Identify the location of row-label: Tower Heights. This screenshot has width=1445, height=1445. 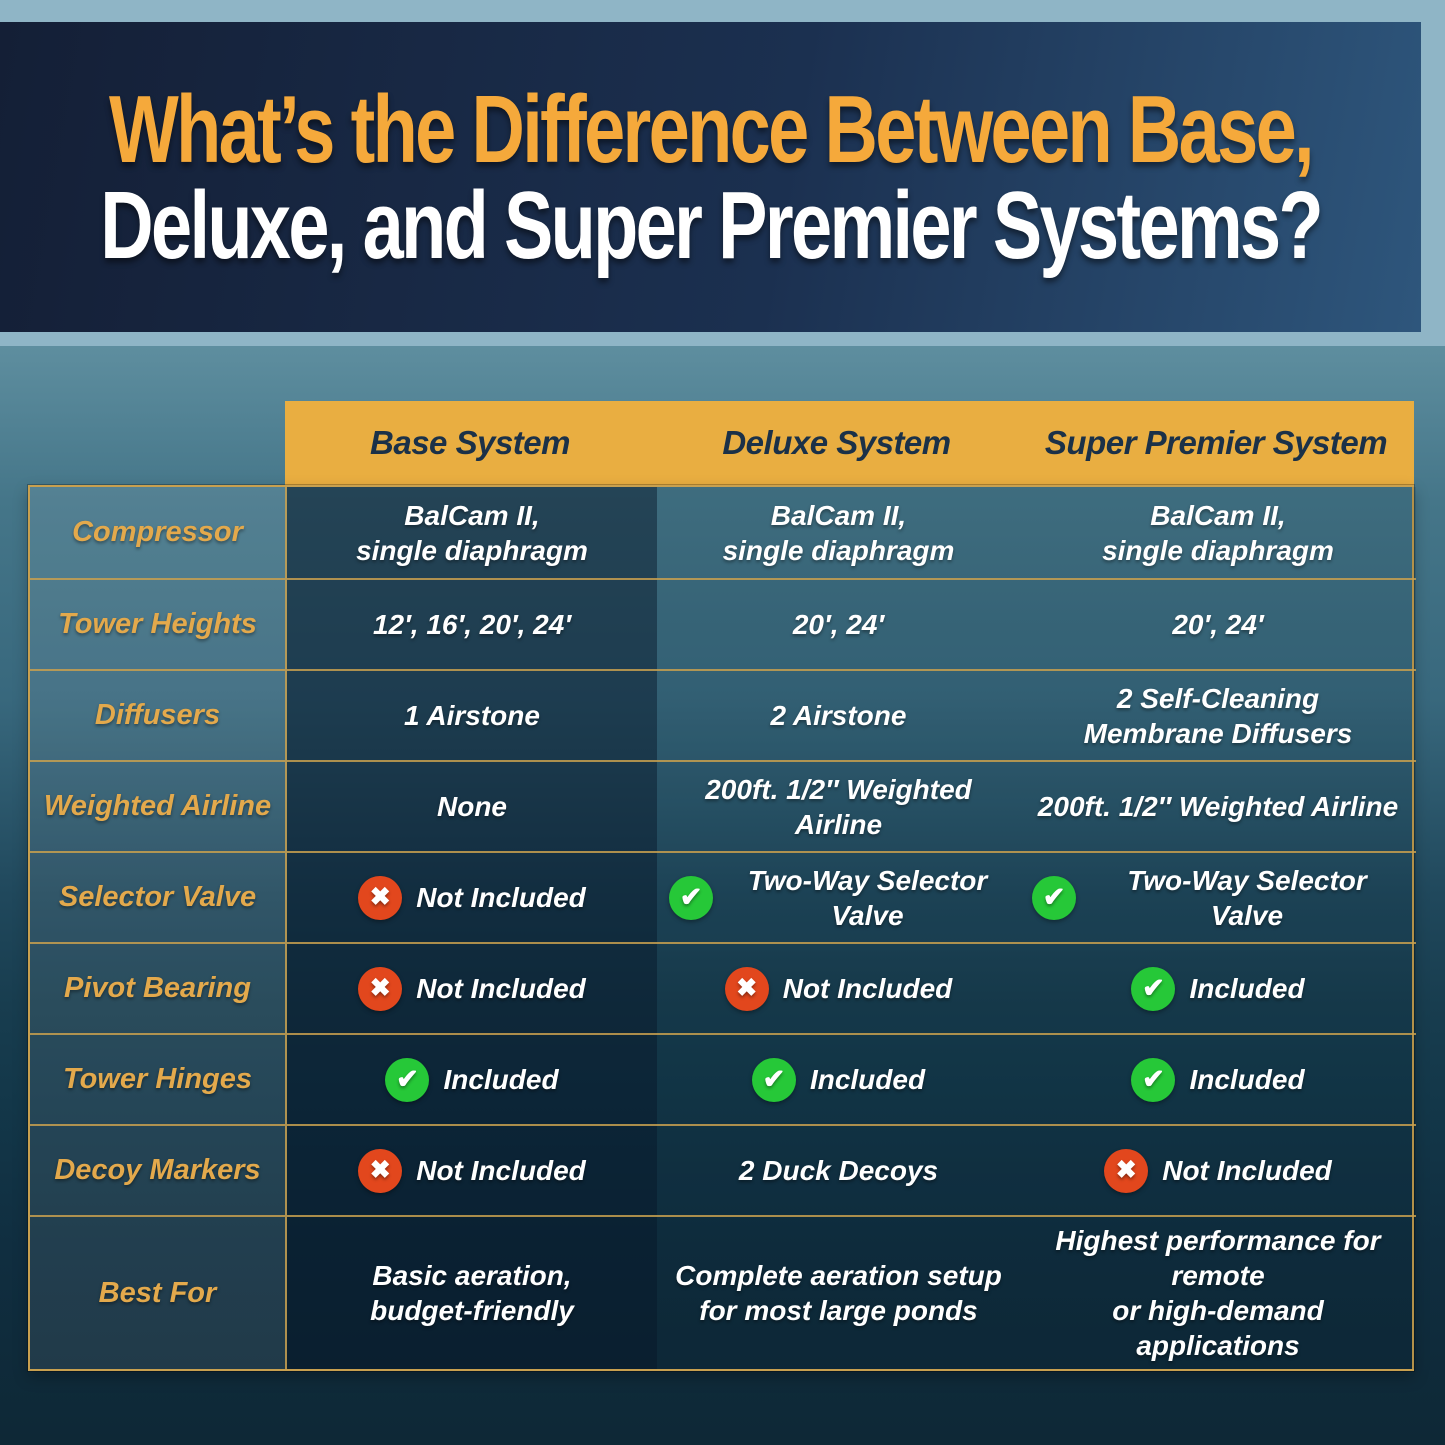
(158, 623).